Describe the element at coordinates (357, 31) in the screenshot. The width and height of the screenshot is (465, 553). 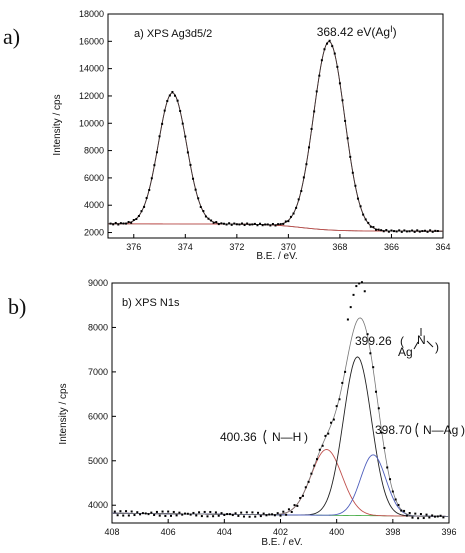
I see `panel-a-peak-label: 368.42 eV(AgI)` at that location.